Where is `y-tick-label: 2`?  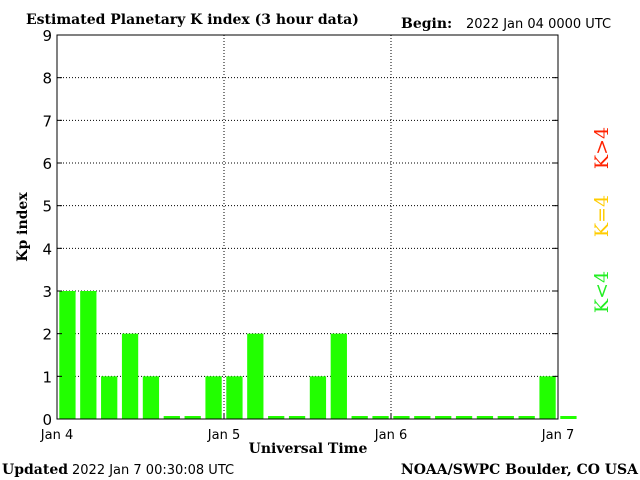 y-tick-label: 2 is located at coordinates (47, 335).